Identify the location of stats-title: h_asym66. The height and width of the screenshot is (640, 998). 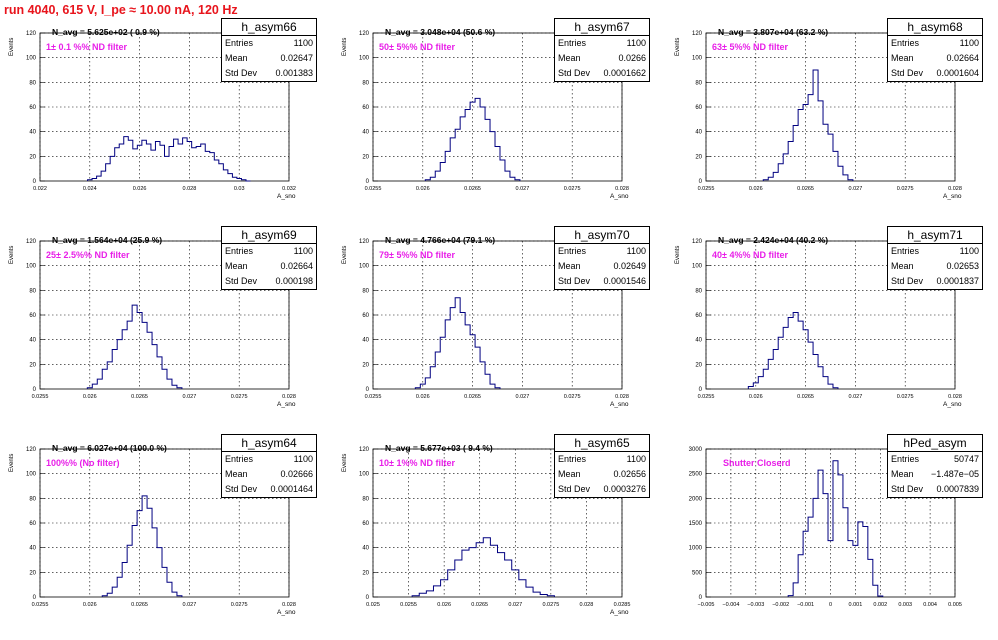
(269, 27).